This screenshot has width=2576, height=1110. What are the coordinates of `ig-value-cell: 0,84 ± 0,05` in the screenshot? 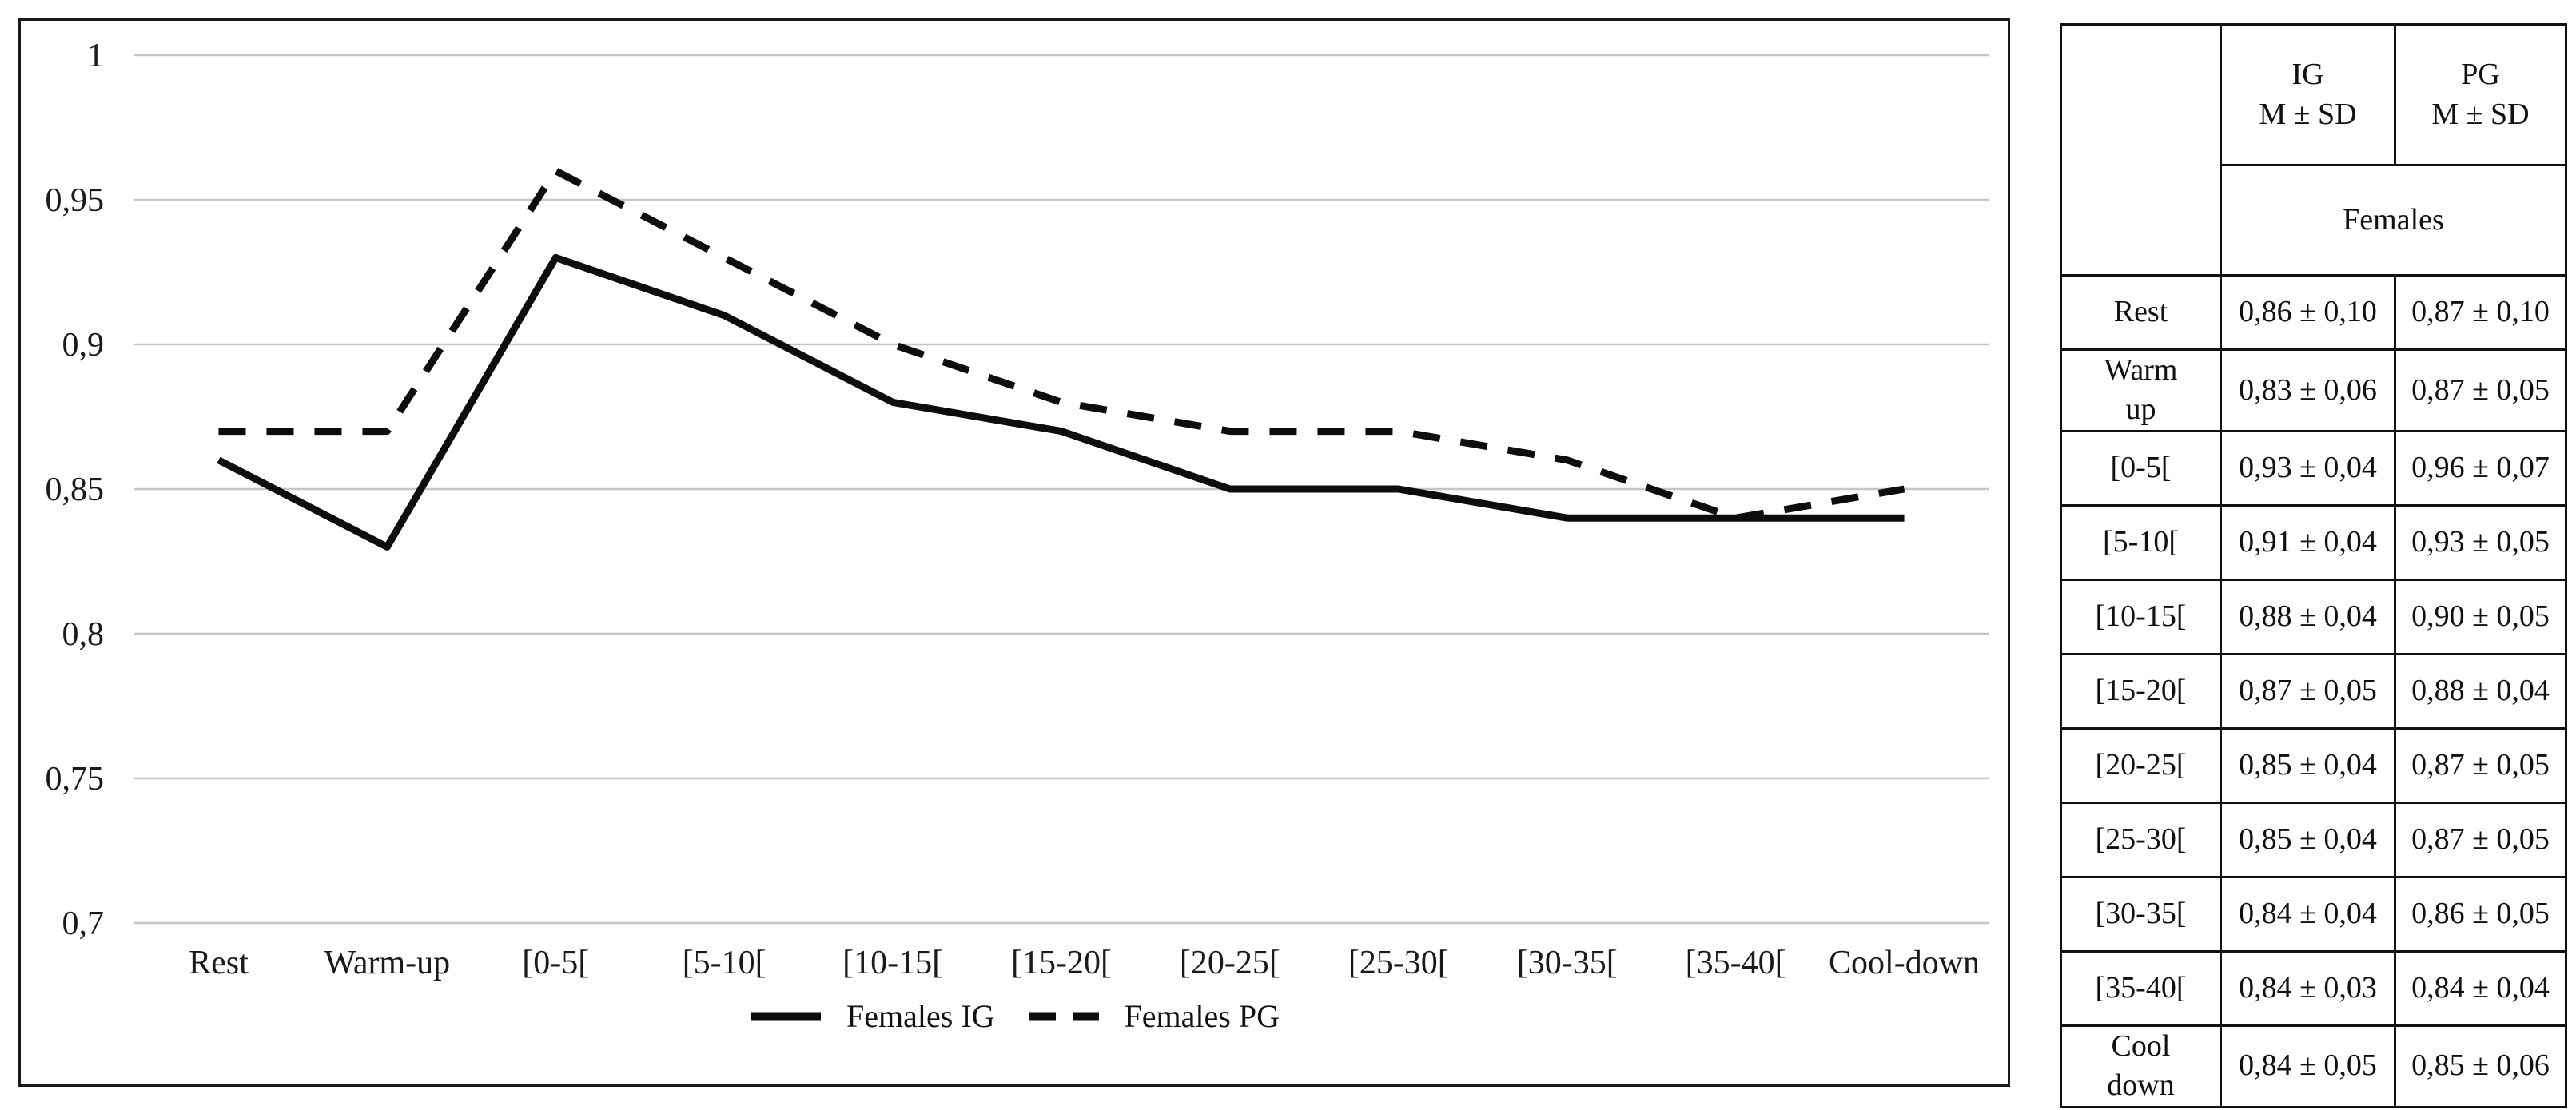 It's located at (2308, 1066).